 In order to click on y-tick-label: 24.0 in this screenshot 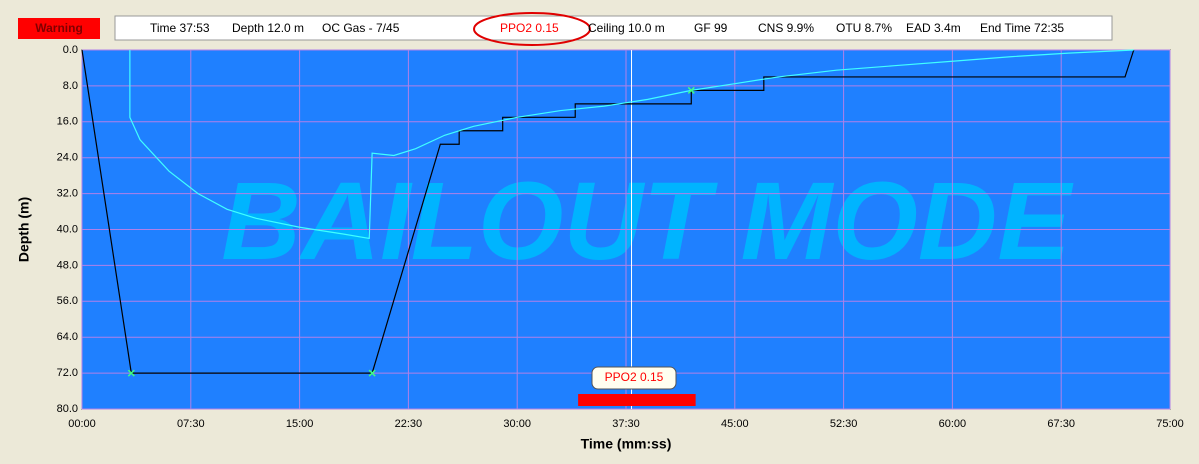, I will do `click(67, 158)`.